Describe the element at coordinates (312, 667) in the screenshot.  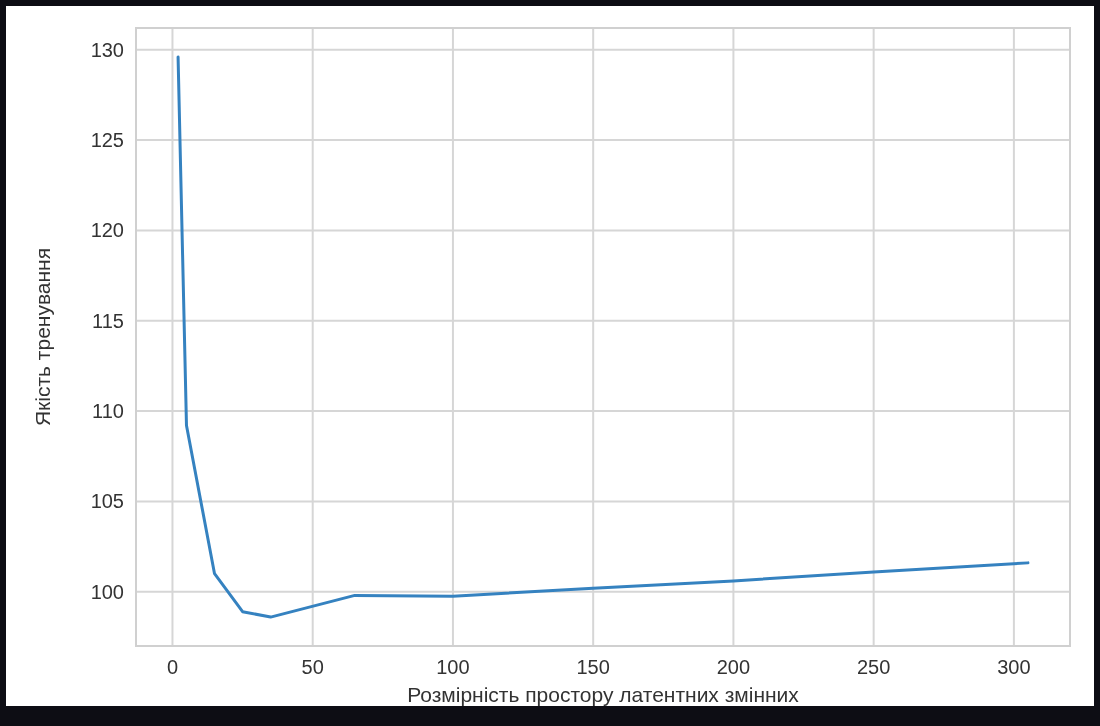
I see `x-tick-label: 50` at that location.